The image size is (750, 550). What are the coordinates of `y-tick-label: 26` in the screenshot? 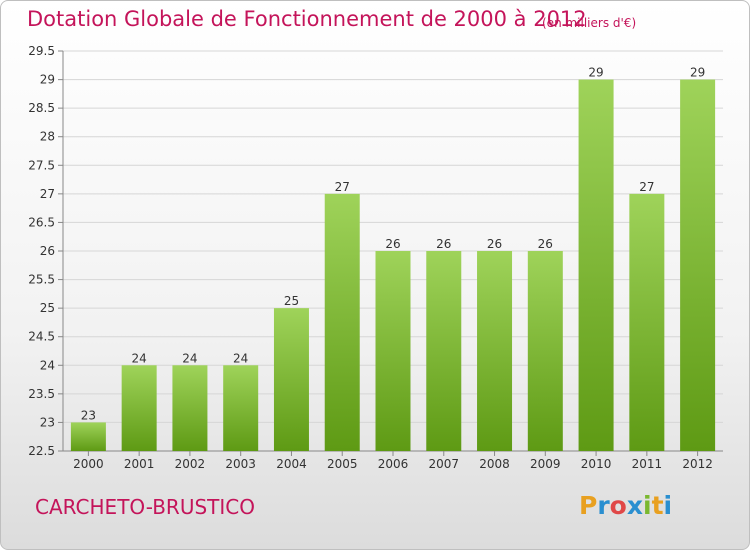 It's located at (47, 251).